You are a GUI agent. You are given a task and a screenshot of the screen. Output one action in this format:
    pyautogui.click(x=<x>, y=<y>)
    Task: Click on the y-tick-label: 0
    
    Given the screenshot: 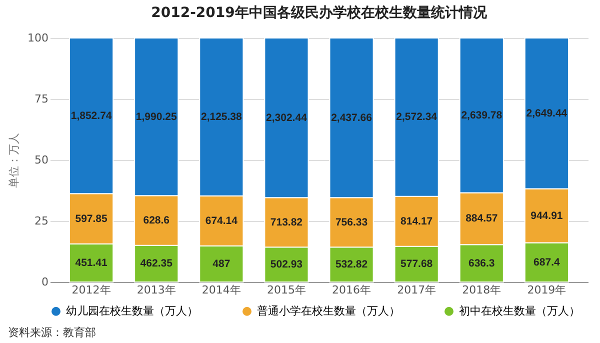 What is the action you would take?
    pyautogui.click(x=45, y=282)
    